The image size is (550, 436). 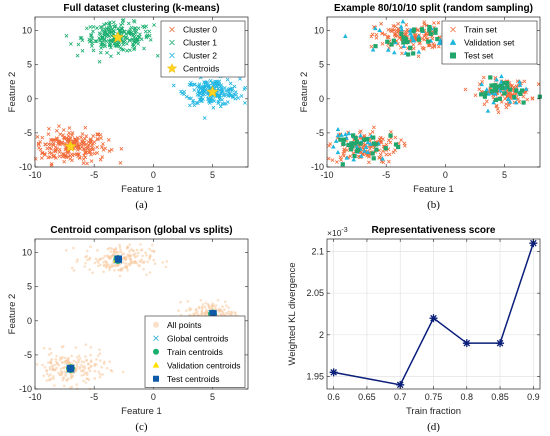 What do you see at coordinates (34, 175) in the screenshot?
I see `x-tick-label: -10` at bounding box center [34, 175].